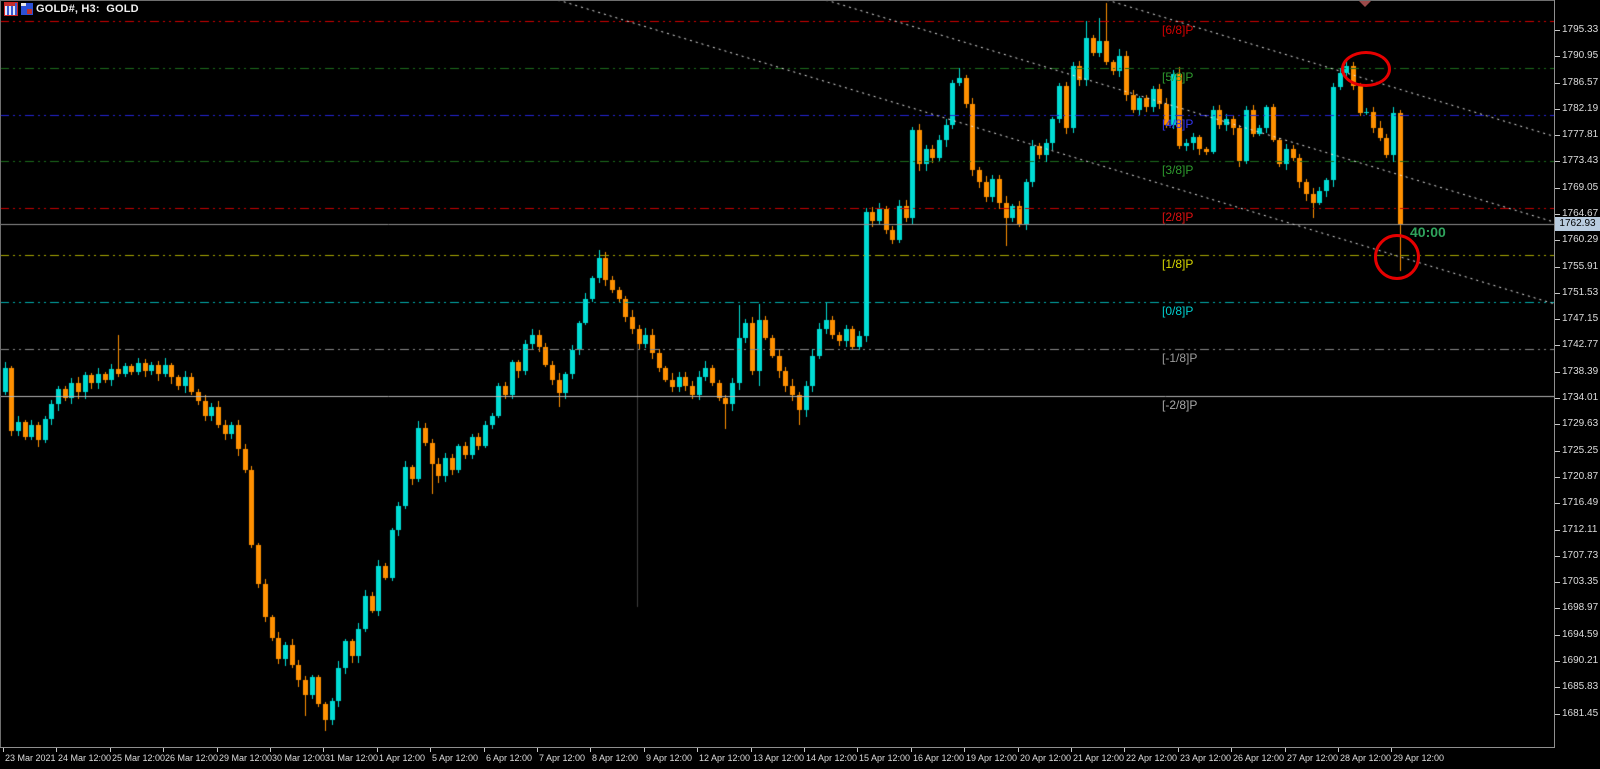  I want to click on price-axis-label: 1786.57, so click(1580, 82).